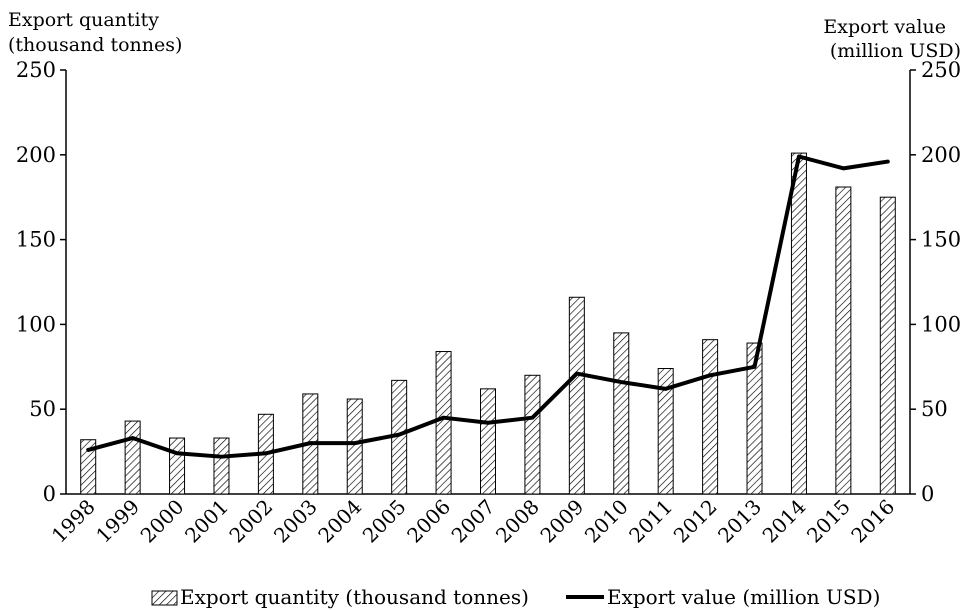  I want to click on x-tick-label: 2016, so click(872, 521).